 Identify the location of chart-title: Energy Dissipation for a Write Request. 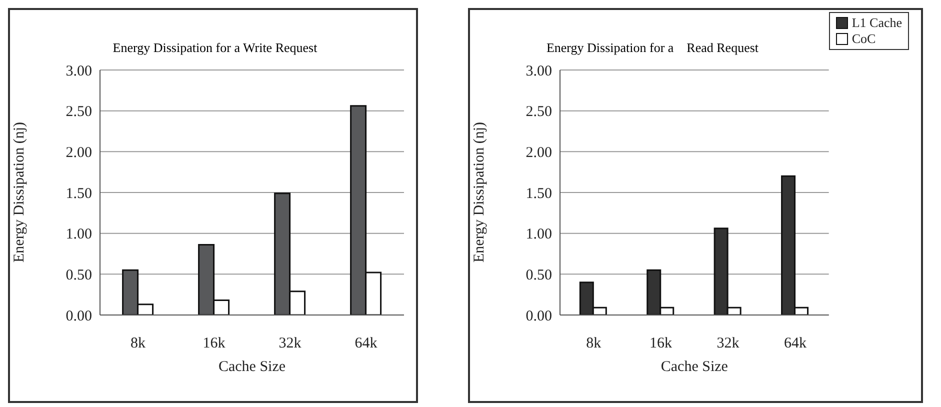
(215, 48).